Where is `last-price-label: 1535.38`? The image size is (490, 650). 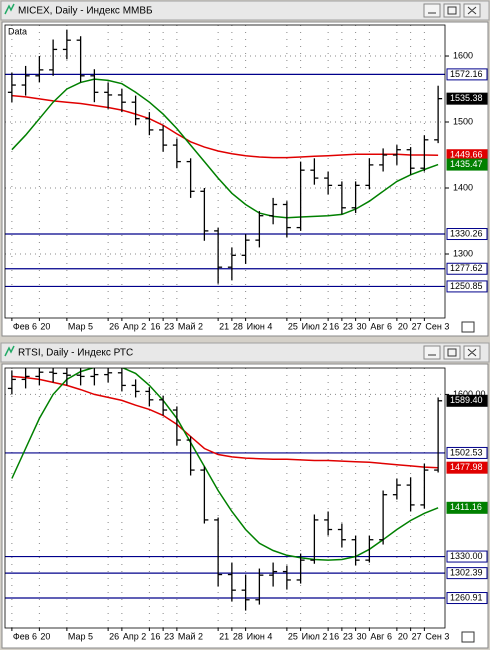
last-price-label: 1535.38 is located at coordinates (466, 98).